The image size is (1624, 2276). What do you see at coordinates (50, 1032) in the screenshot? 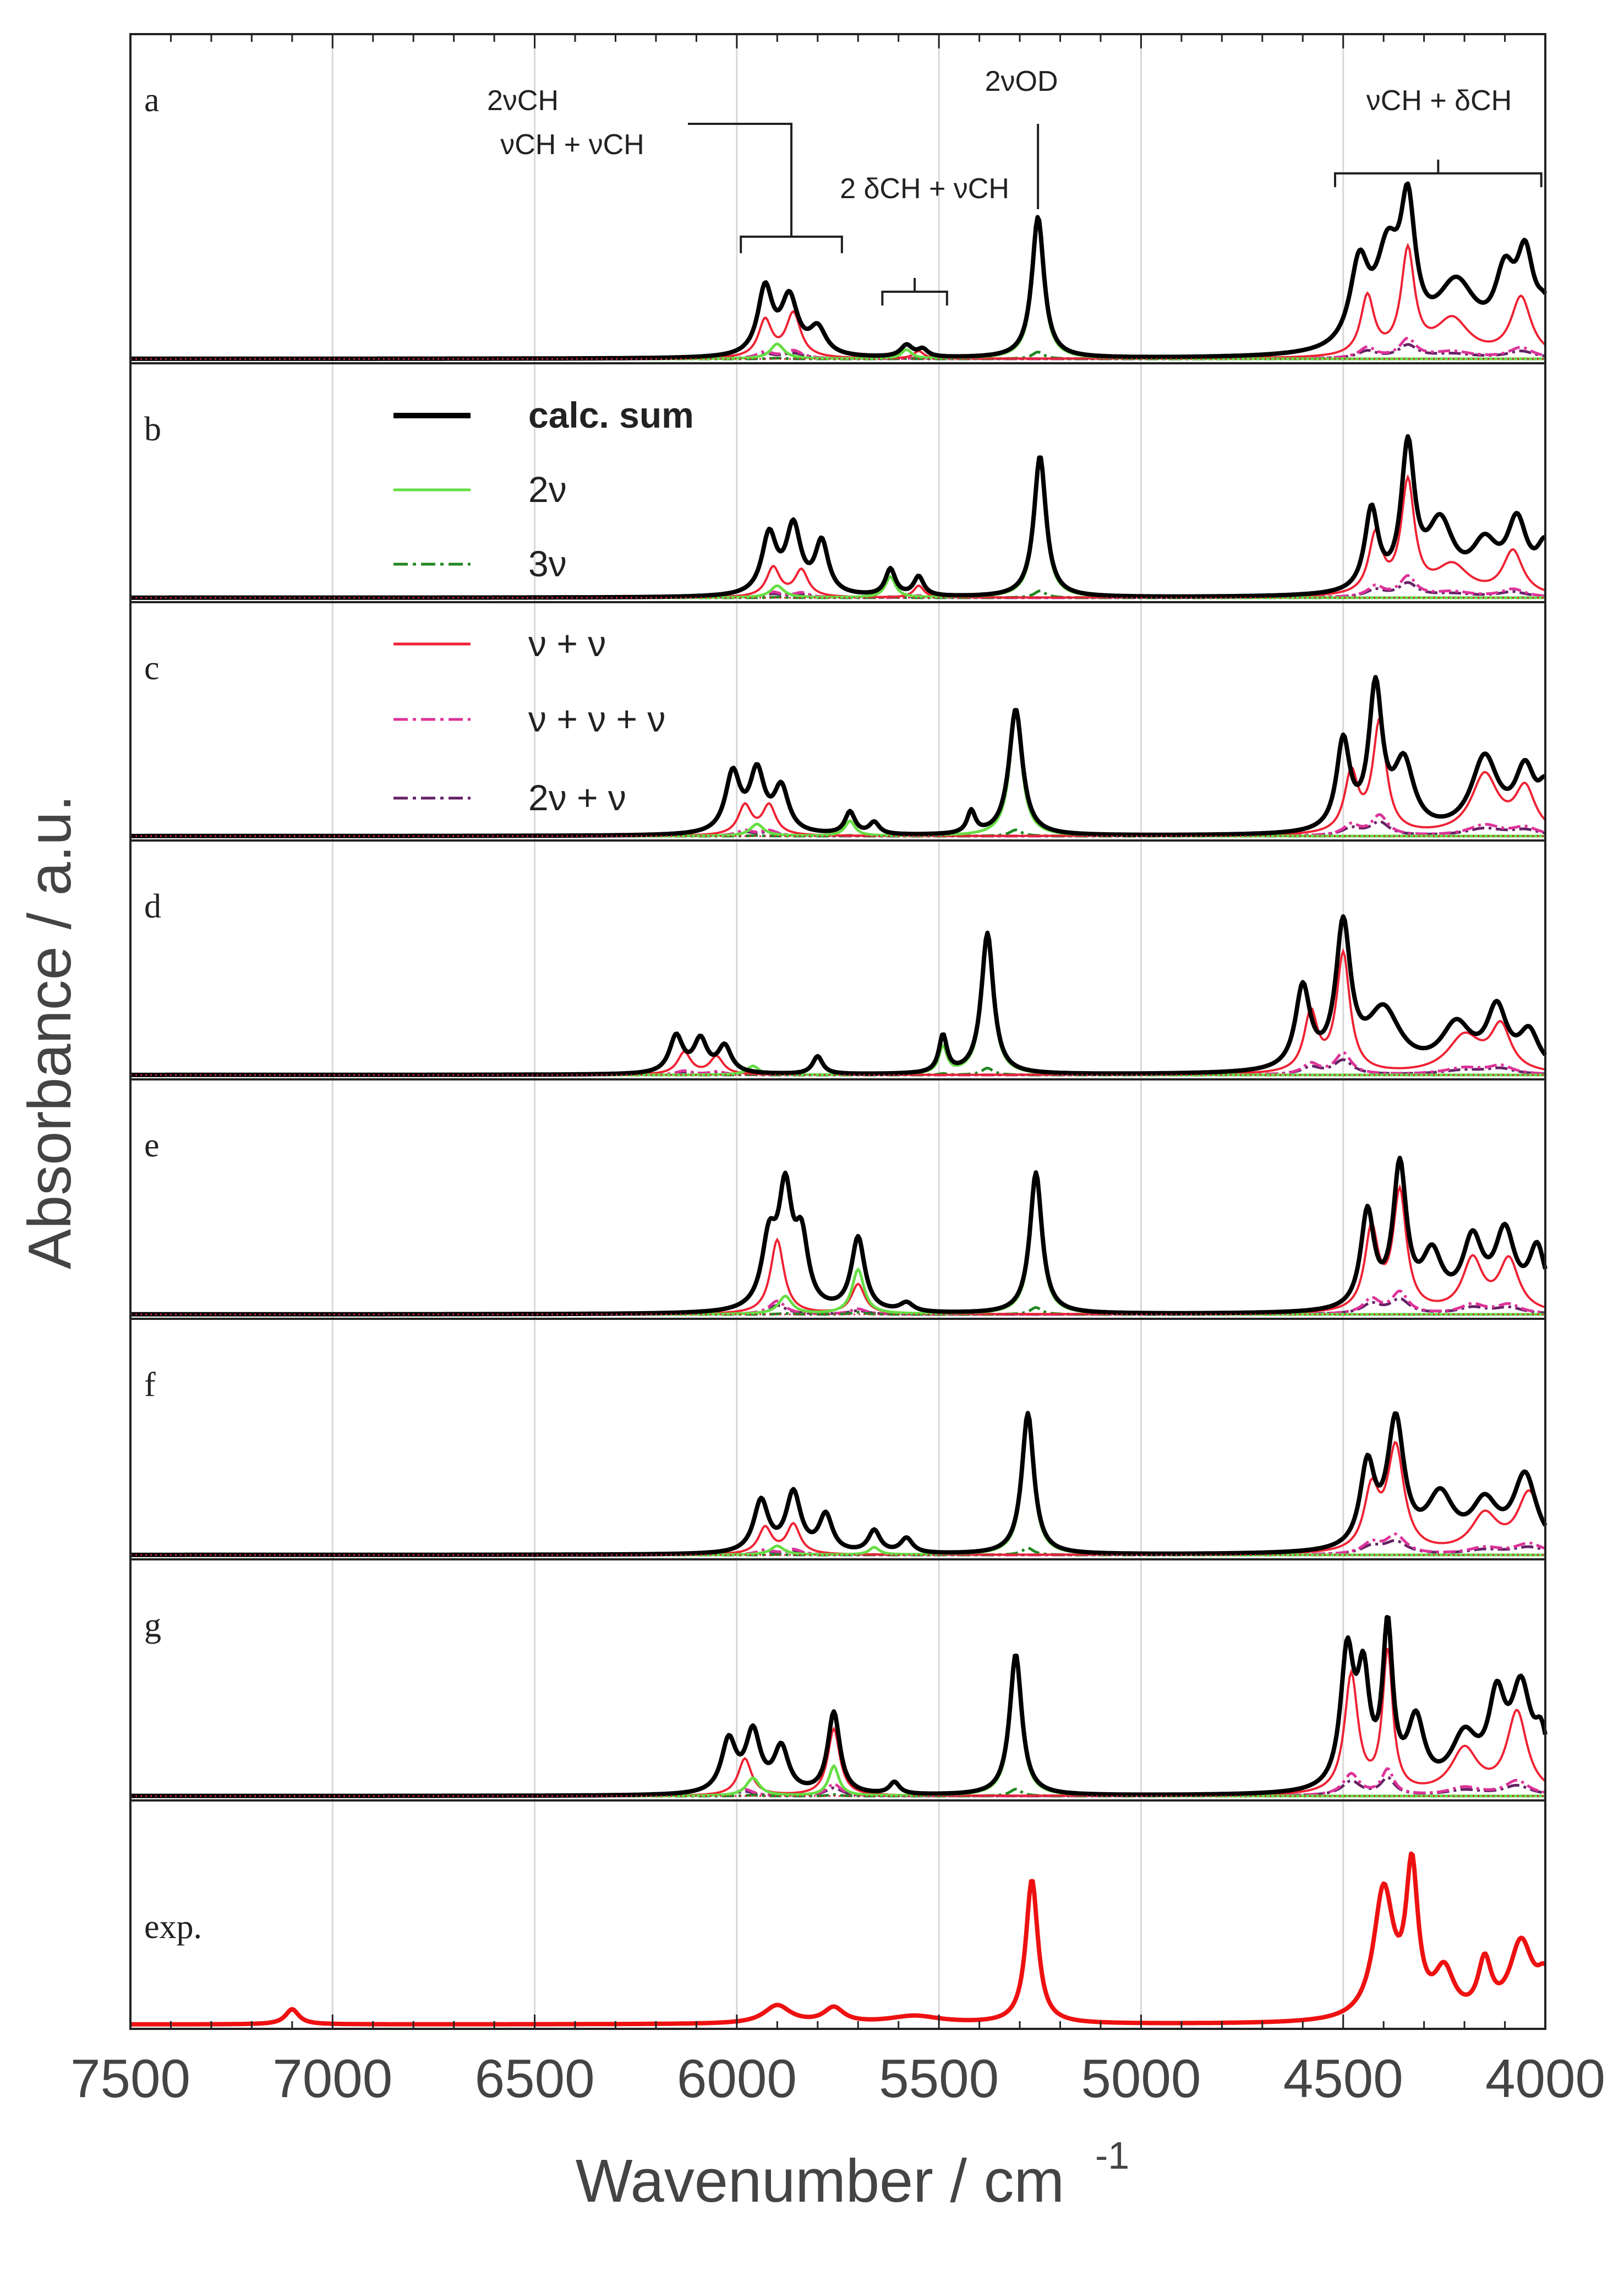
I see `y-axis-title: Absorbance / a.u.` at bounding box center [50, 1032].